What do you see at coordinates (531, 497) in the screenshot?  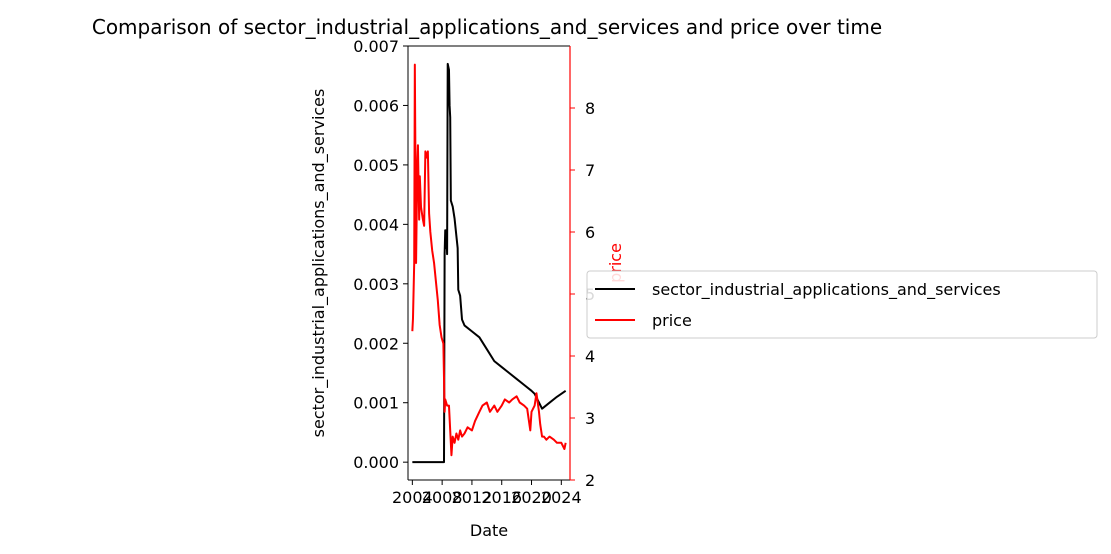 I see `x-tick-label: 2020` at bounding box center [531, 497].